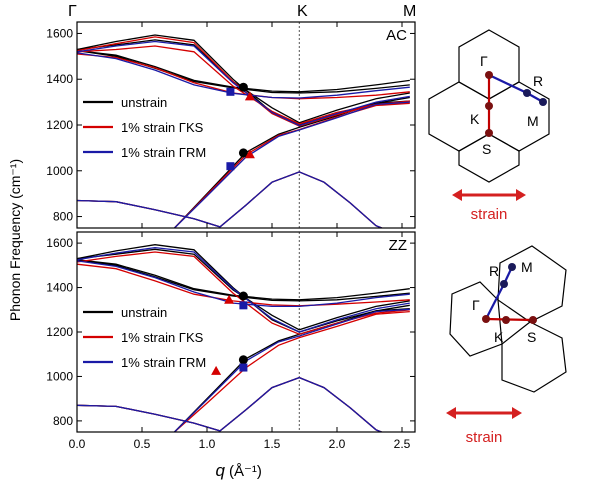  I want to click on x-axis-unit: (Å⁻¹), so click(245, 471).